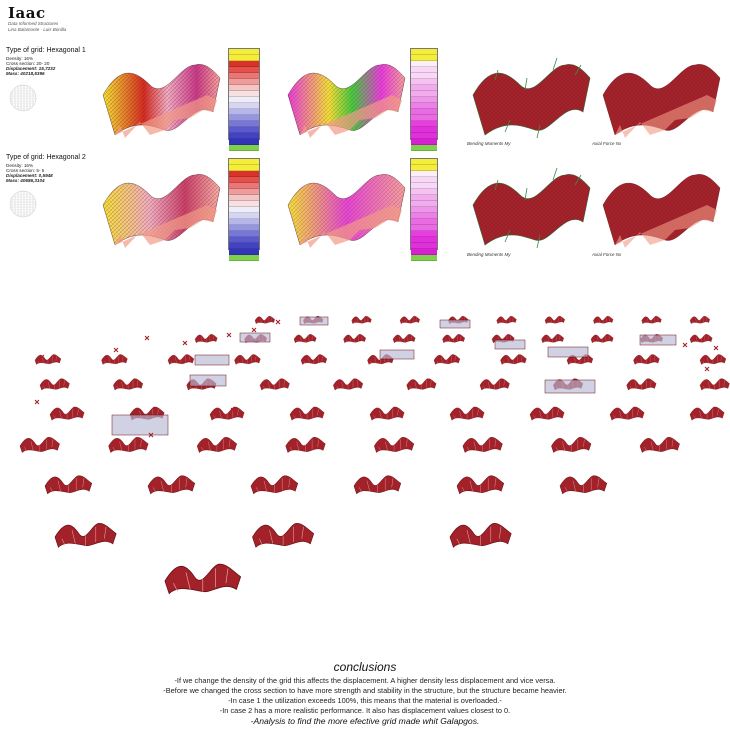  What do you see at coordinates (25, 73) in the screenshot?
I see `grid1-mass: Mass: 40218,5396` at bounding box center [25, 73].